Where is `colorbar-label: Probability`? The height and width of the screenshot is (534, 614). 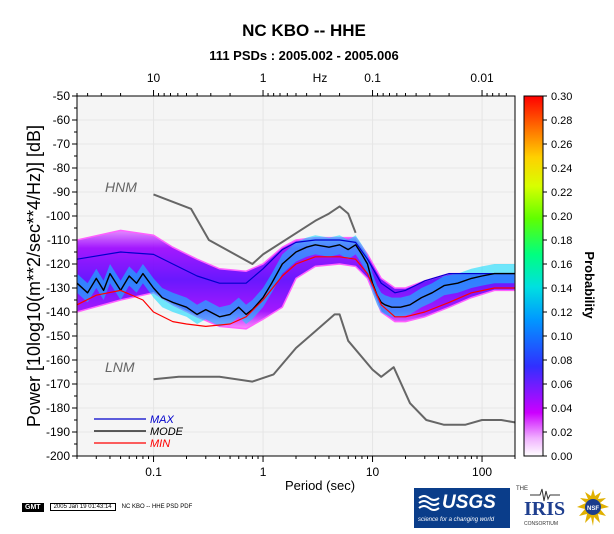 colorbar-label: Probability is located at coordinates (589, 285).